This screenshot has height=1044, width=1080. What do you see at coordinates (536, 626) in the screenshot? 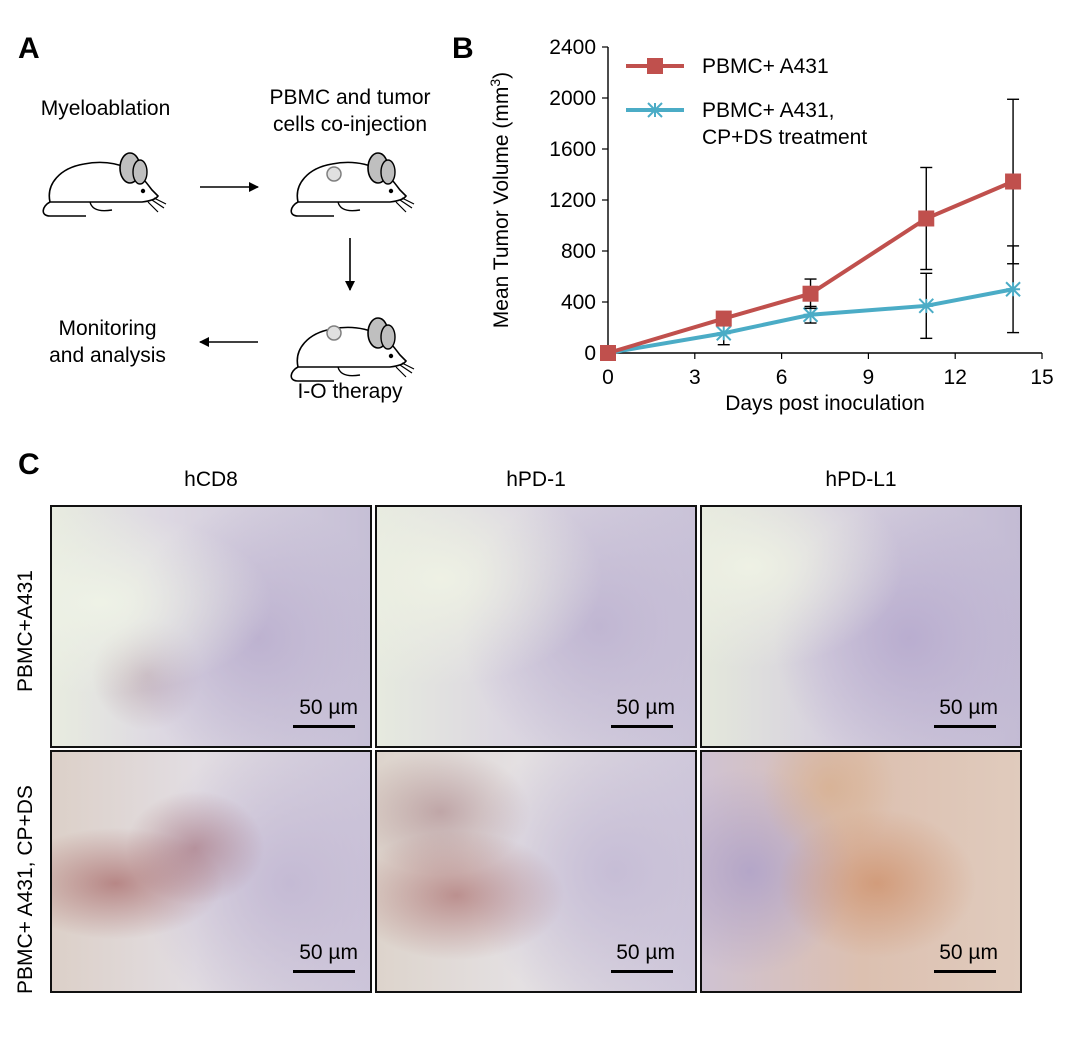
I see `ihc-image-hpd1-control: 50 µm` at bounding box center [536, 626].